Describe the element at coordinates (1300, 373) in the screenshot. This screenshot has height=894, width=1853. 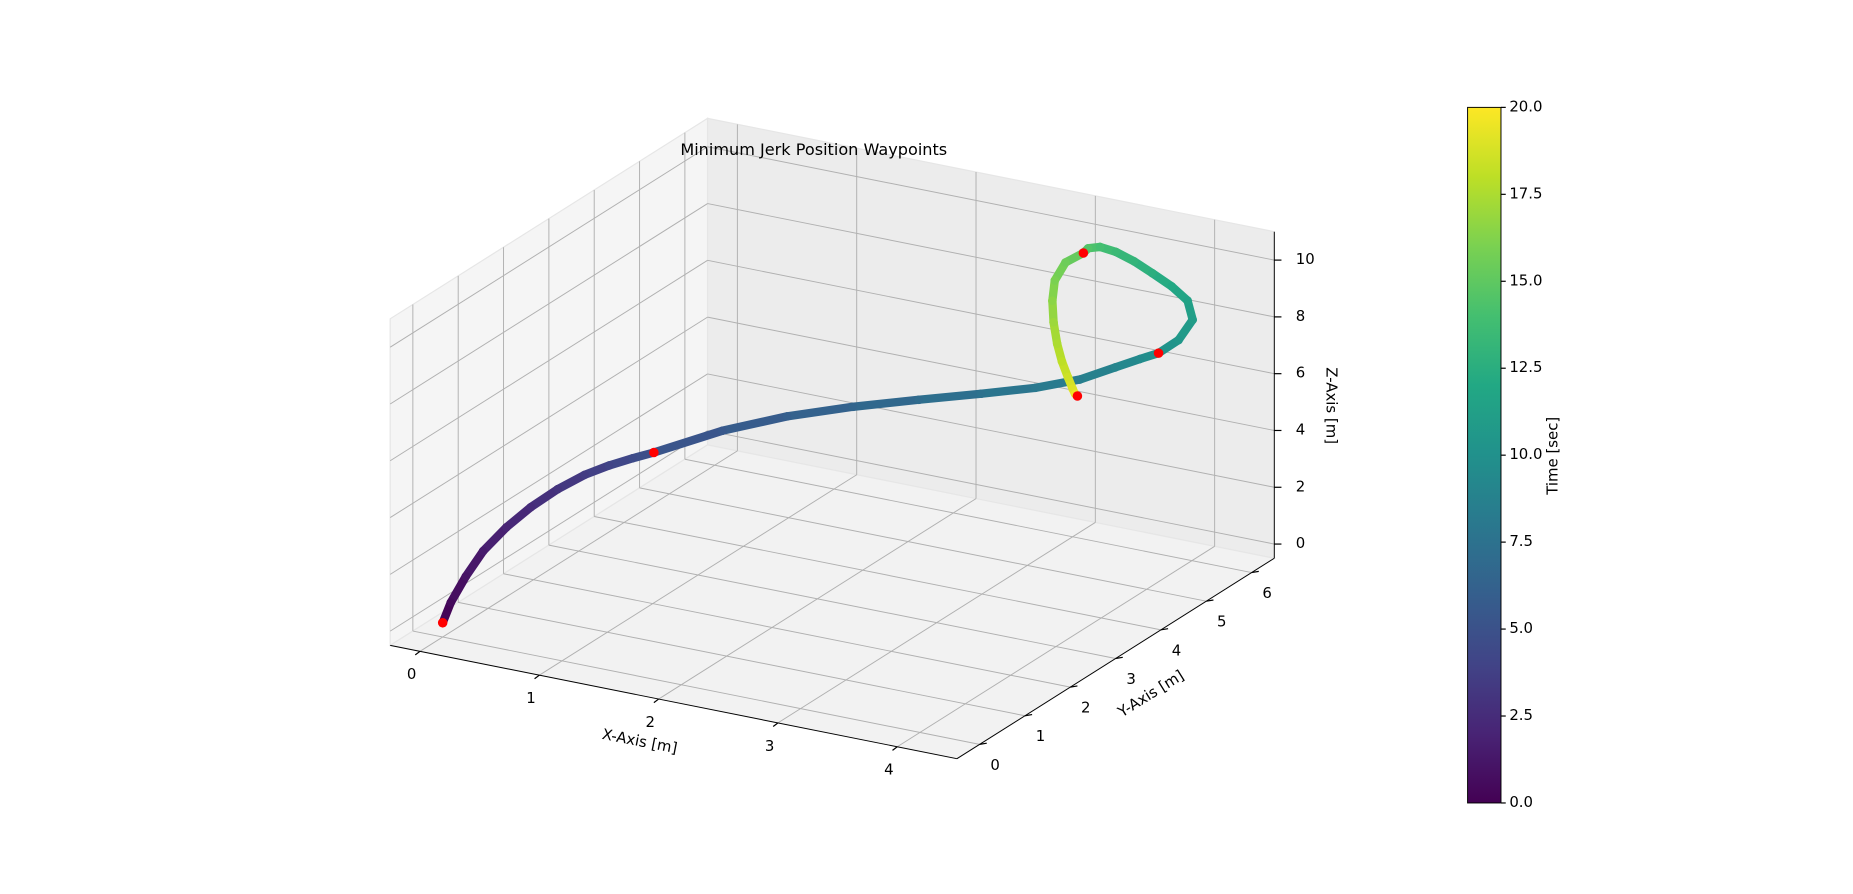
I see `z-tick-label: 6` at that location.